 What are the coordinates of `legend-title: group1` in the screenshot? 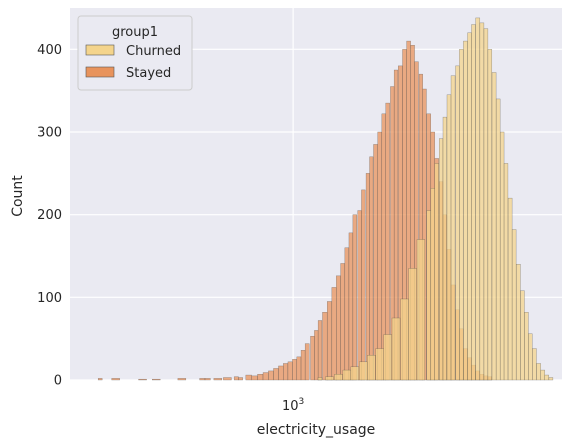 It's located at (135, 32).